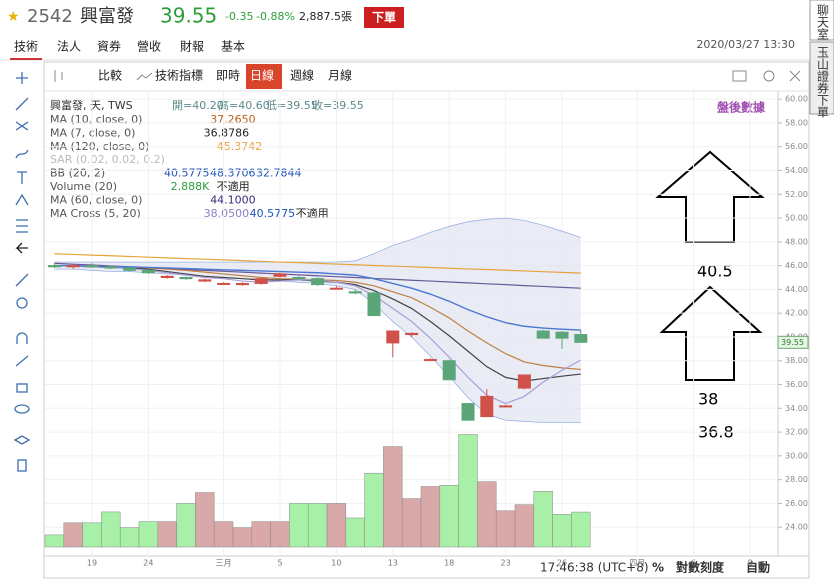 The width and height of the screenshot is (834, 580). I want to click on layers-tool, so click(22, 440).